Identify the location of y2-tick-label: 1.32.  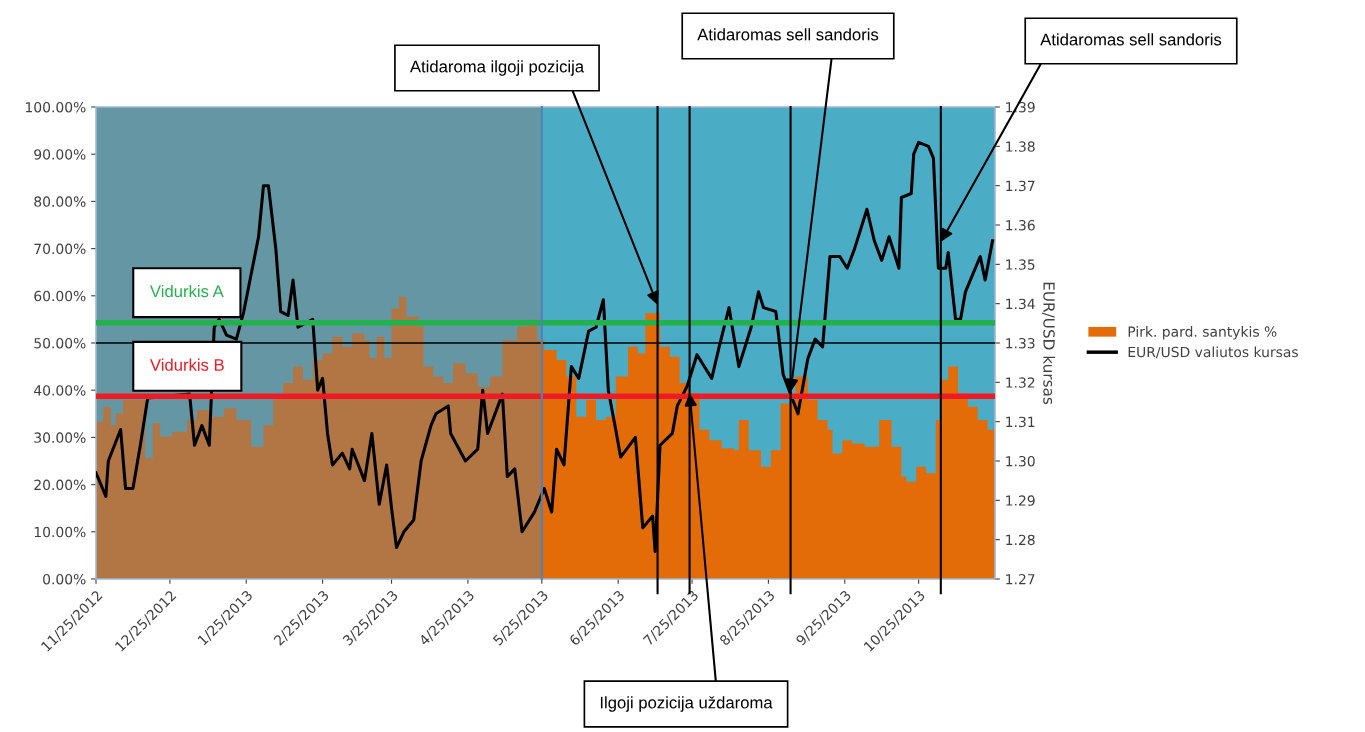
(1020, 382).